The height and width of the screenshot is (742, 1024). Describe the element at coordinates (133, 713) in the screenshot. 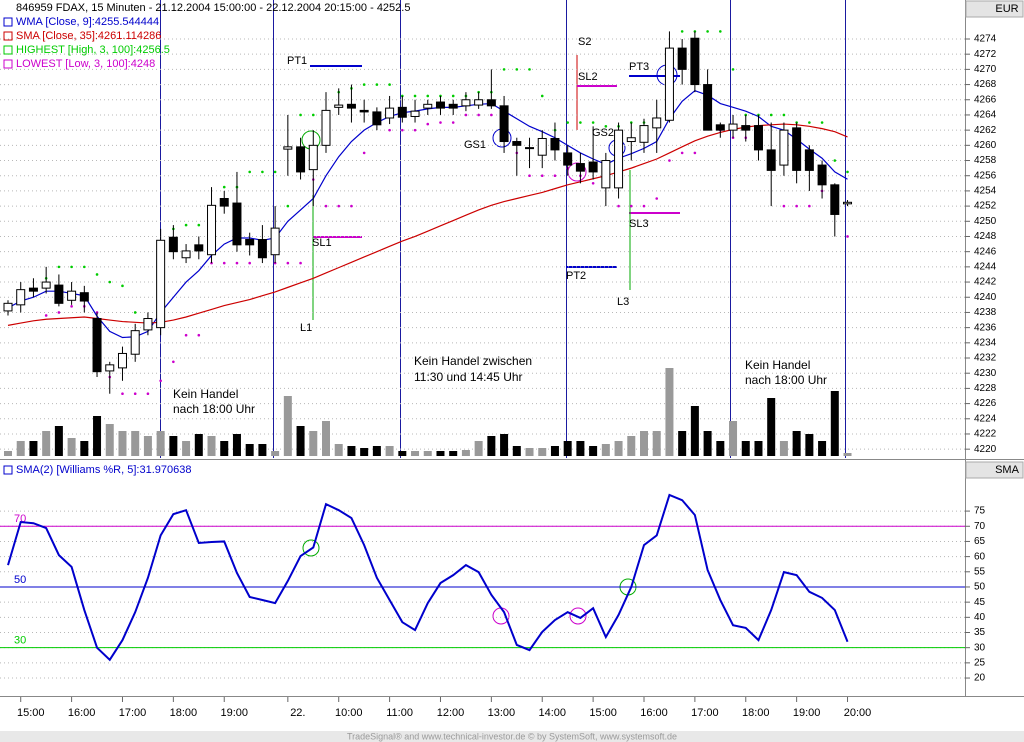

I see `x-tick-label: 17:00` at that location.